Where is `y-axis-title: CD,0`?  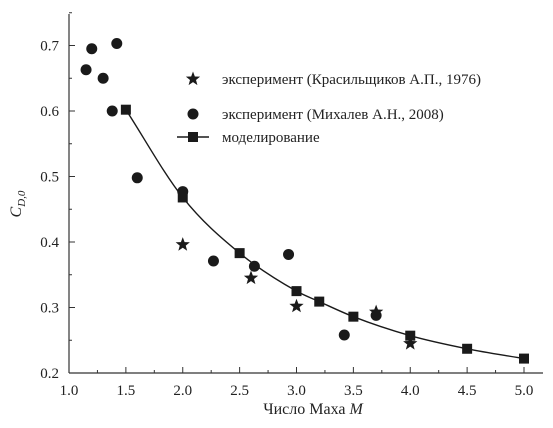
y-axis-title: CD,0 is located at coordinates (18, 203).